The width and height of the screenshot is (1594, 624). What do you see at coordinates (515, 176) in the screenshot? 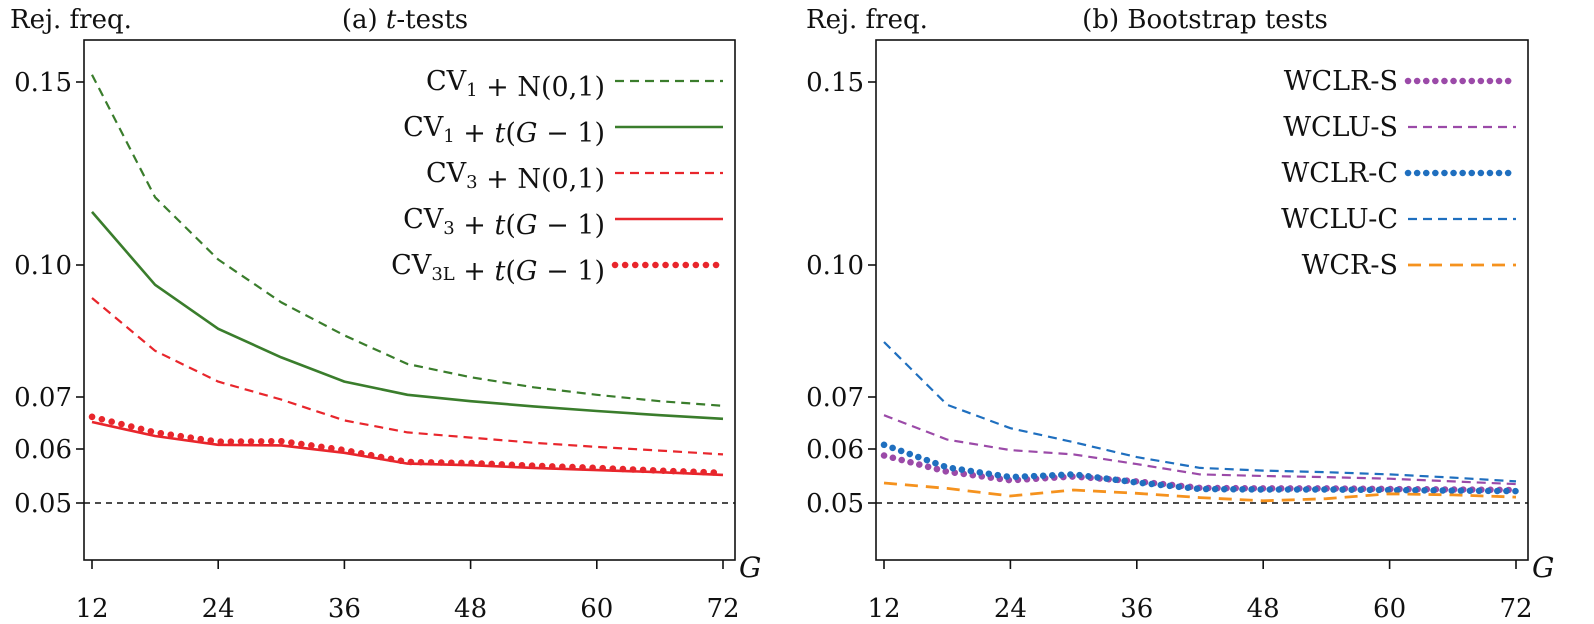
I see `legend-label-3: CV3 + N(0,1)` at bounding box center [515, 176].